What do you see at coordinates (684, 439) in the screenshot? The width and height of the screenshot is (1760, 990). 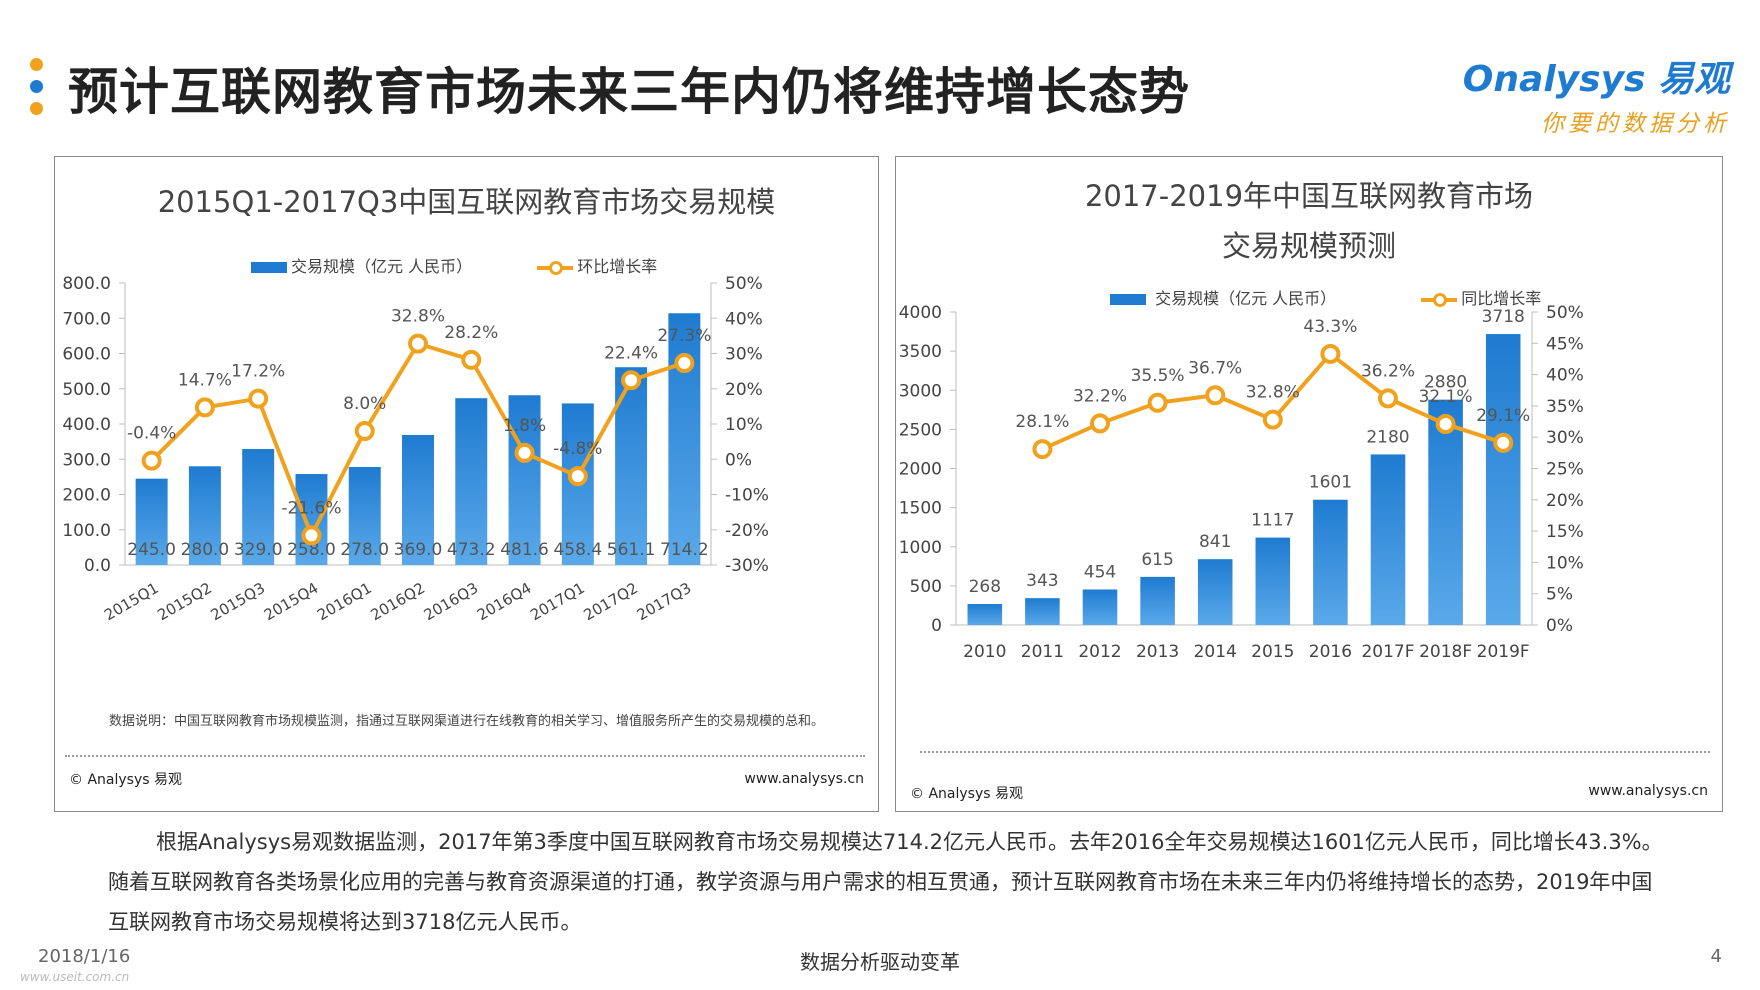 I see `bar-2017Q3` at bounding box center [684, 439].